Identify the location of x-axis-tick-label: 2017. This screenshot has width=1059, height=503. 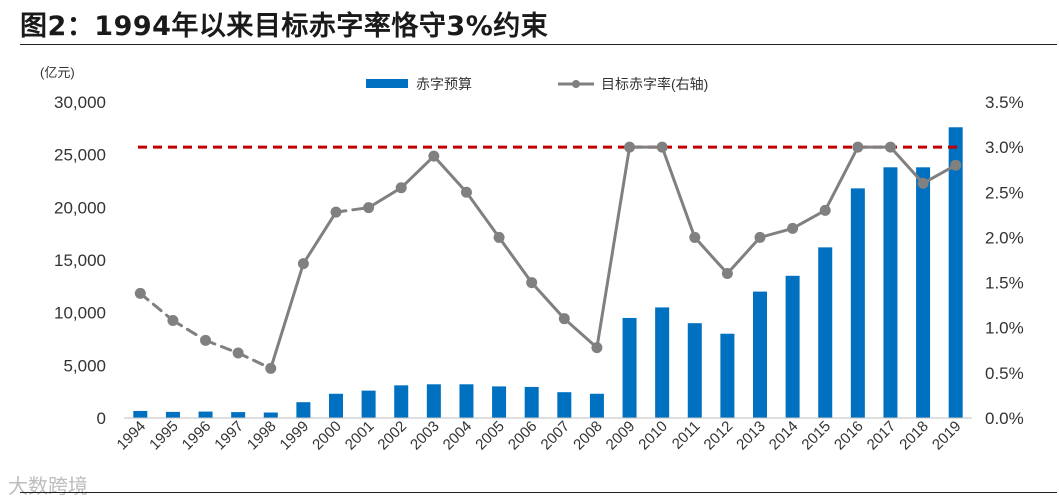
(882, 436).